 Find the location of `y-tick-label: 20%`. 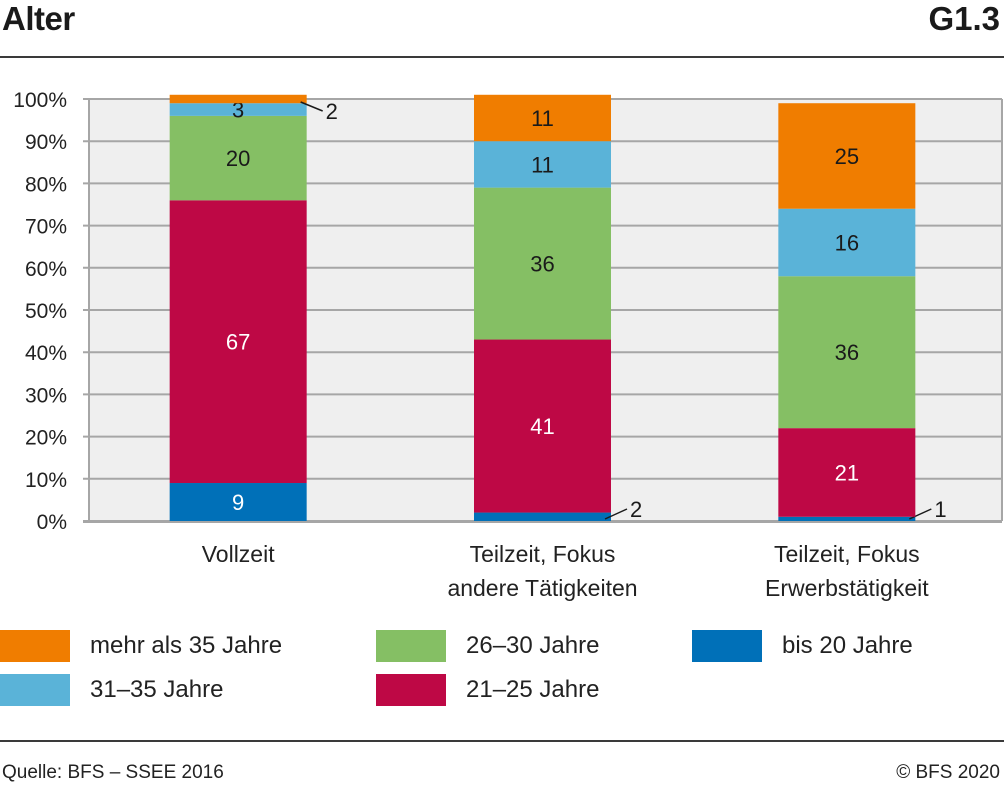

y-tick-label: 20% is located at coordinates (46, 438).